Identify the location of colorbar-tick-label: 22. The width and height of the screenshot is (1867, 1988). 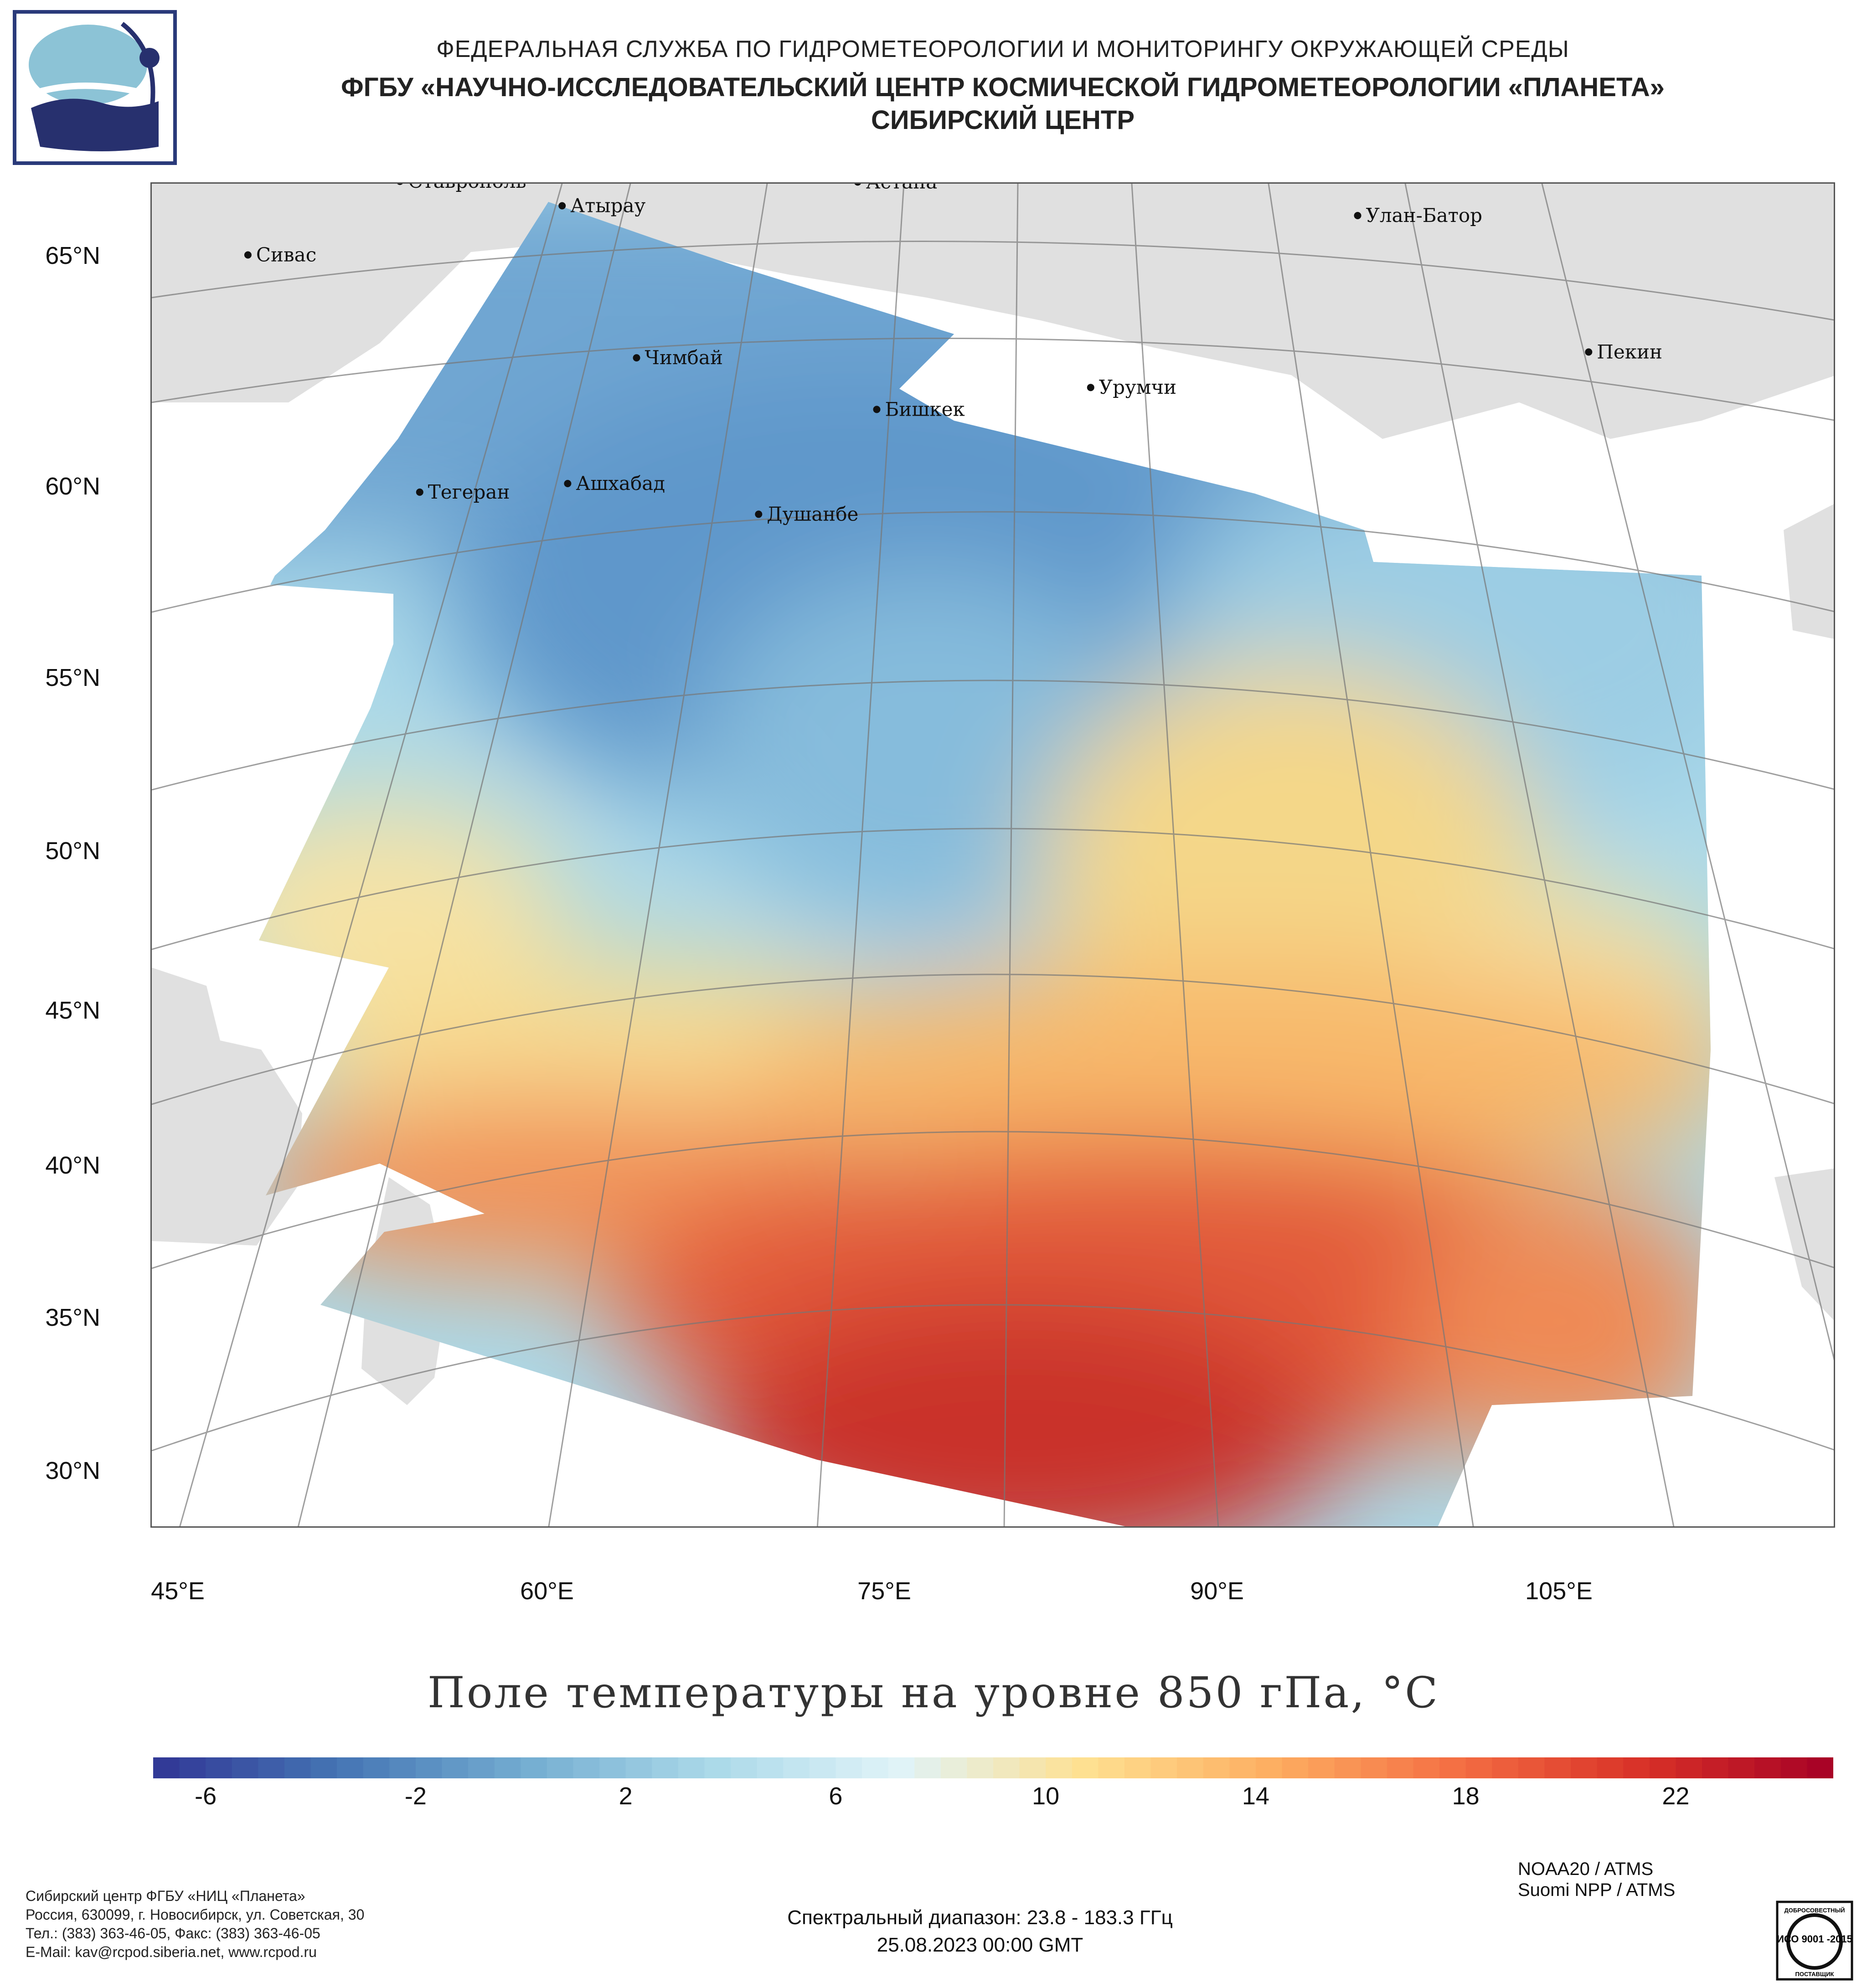
(1676, 1796).